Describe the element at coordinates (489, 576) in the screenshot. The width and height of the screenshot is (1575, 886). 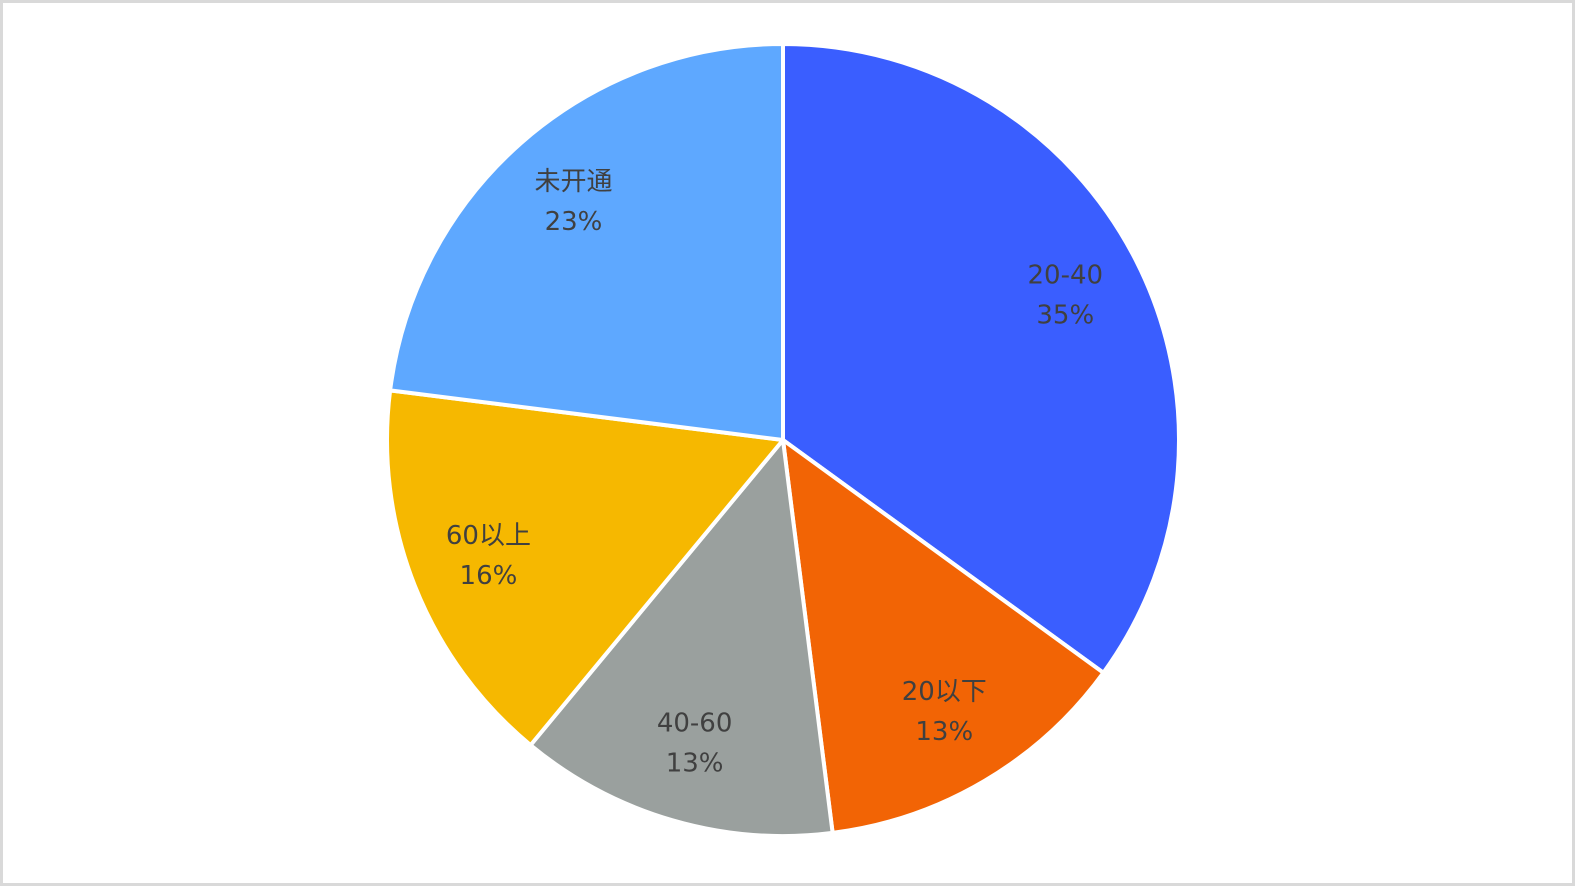
I see `slice-value: 16%` at that location.